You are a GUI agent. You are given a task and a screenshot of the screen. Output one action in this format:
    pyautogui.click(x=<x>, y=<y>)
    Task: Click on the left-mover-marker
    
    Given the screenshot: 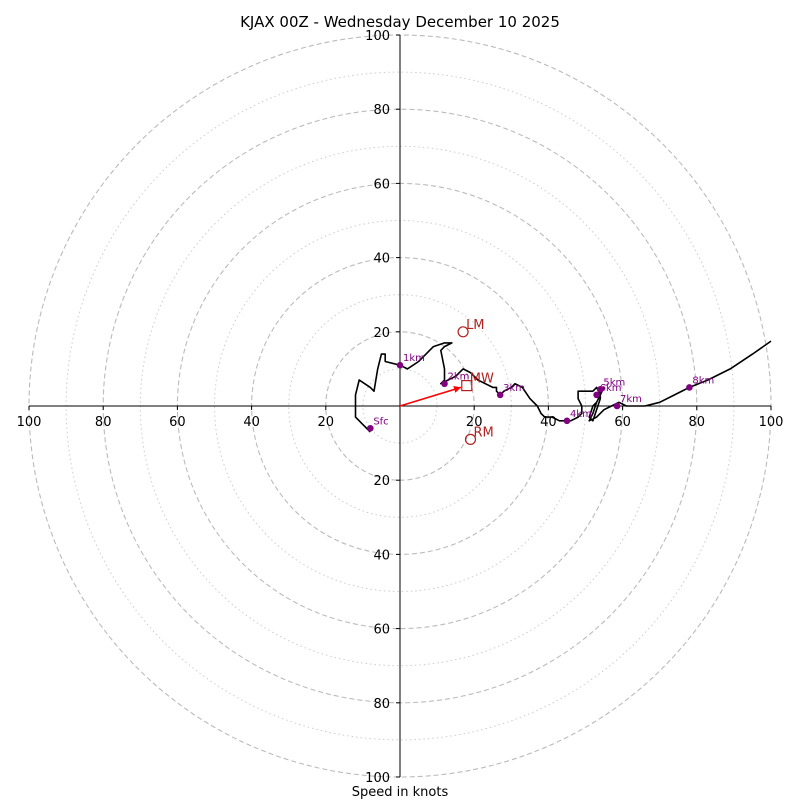 What is the action you would take?
    pyautogui.click(x=463, y=332)
    